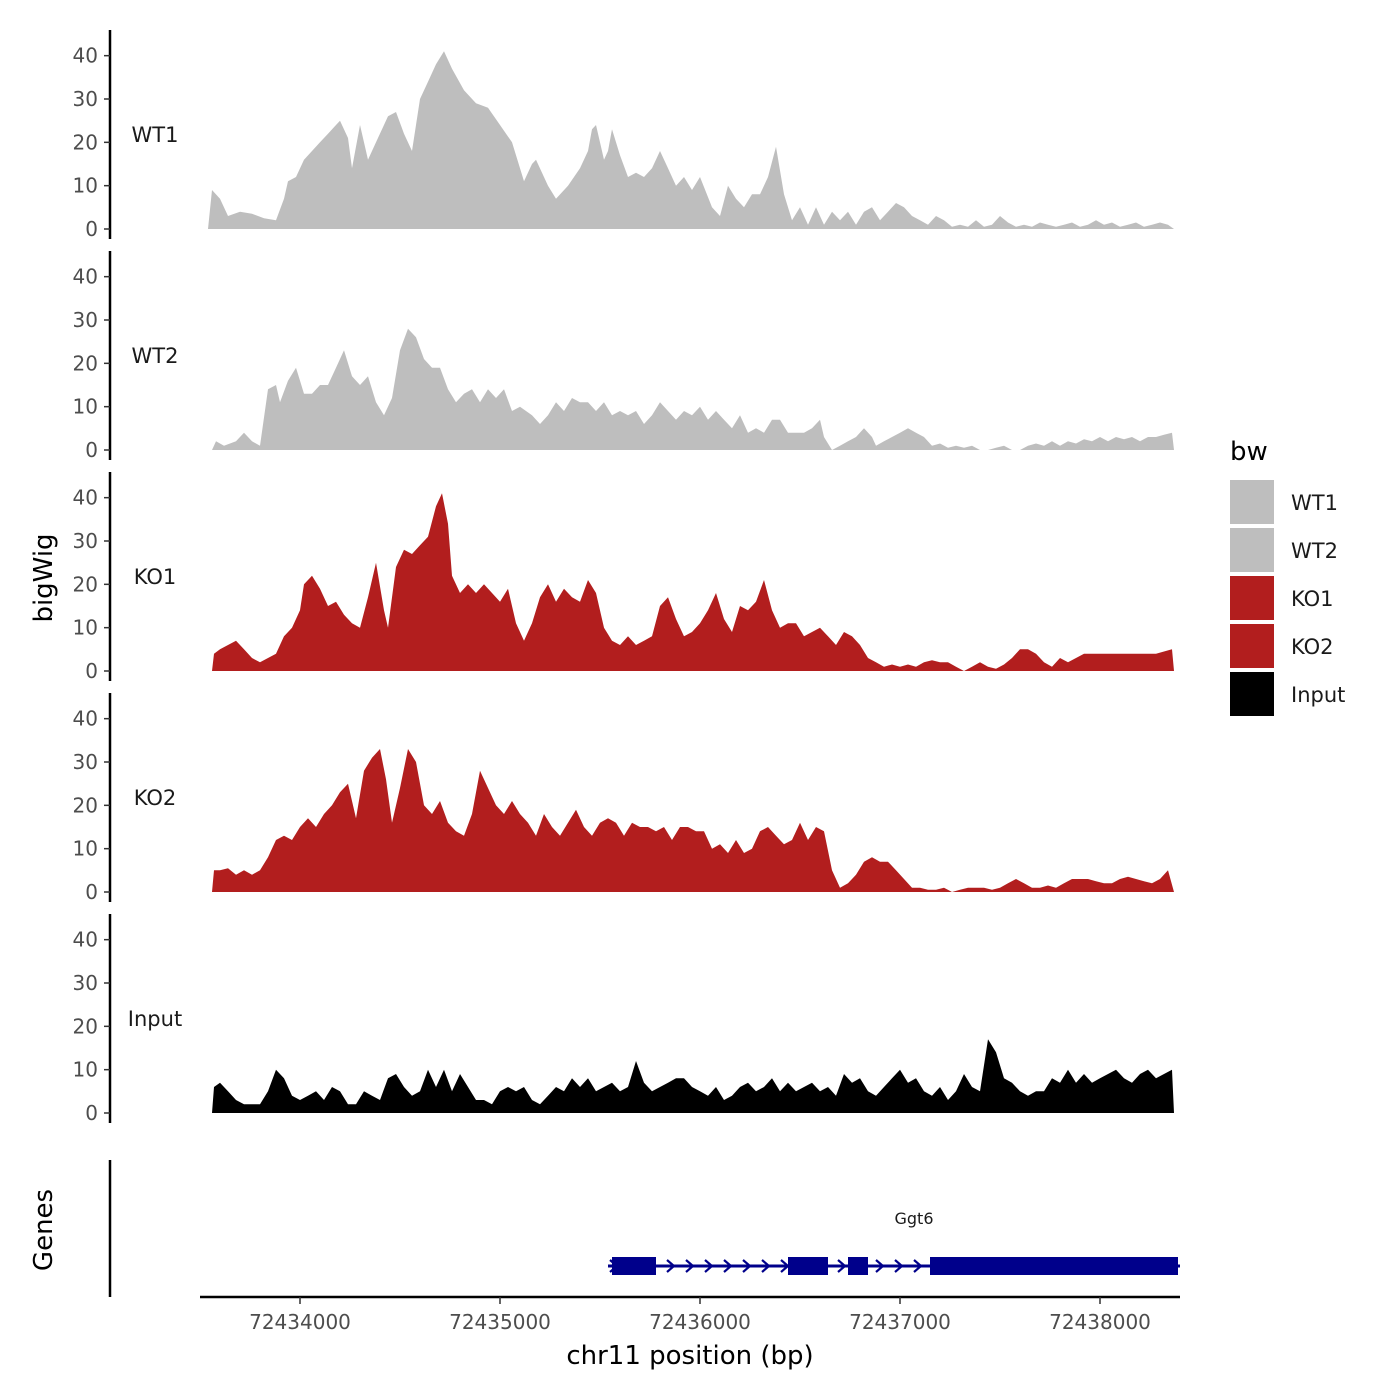 The height and width of the screenshot is (1400, 1400). What do you see at coordinates (155, 1019) in the screenshot?
I see `track-label-input: Input` at bounding box center [155, 1019].